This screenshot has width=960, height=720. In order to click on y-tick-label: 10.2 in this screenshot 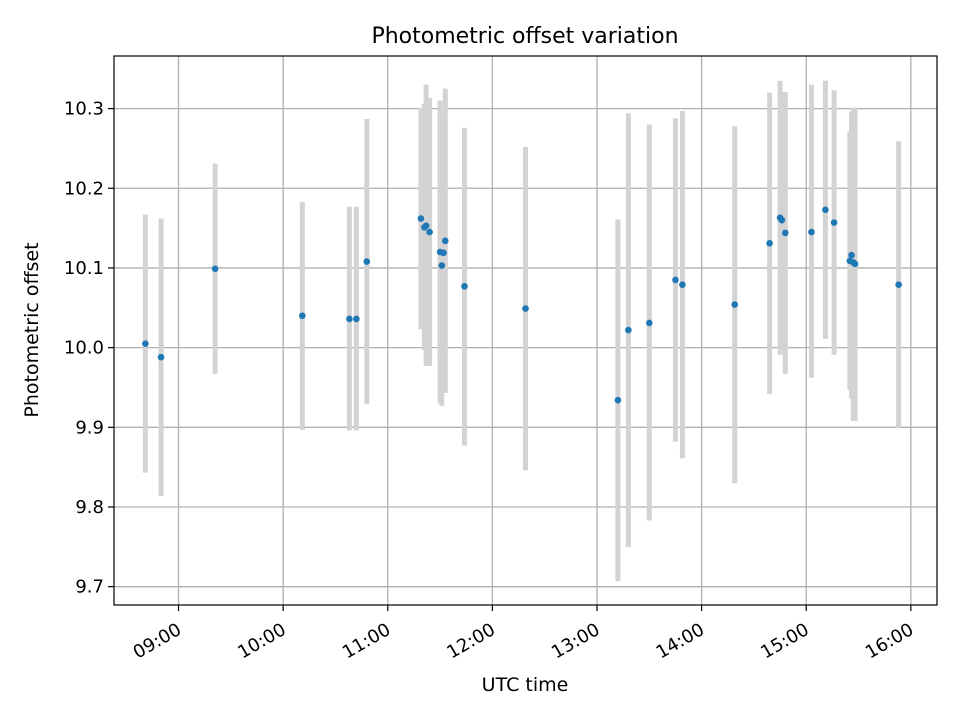, I will do `click(84, 188)`.